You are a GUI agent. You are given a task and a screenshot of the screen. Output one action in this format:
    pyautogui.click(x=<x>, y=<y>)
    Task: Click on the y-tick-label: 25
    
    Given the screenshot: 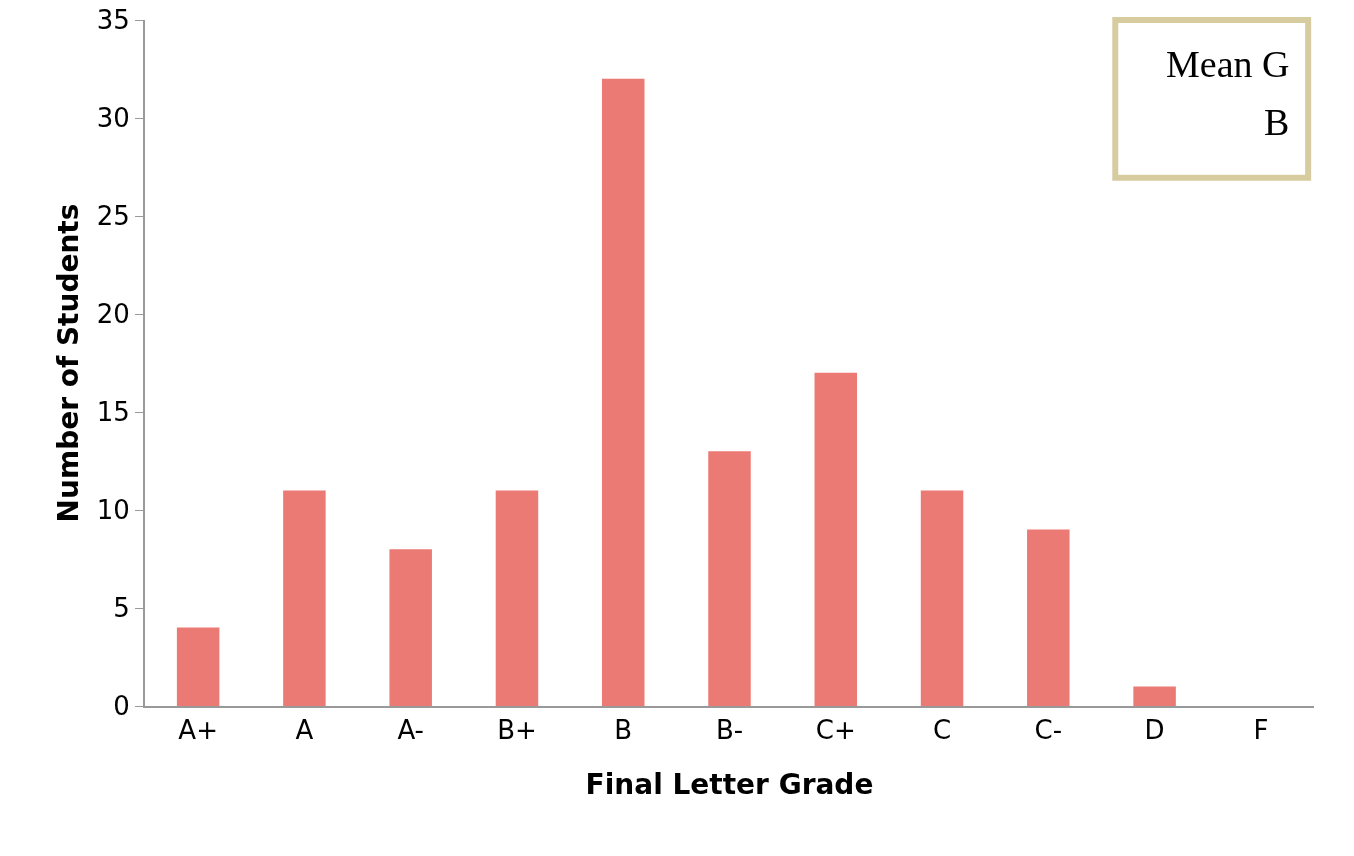 What is the action you would take?
    pyautogui.click(x=113, y=216)
    